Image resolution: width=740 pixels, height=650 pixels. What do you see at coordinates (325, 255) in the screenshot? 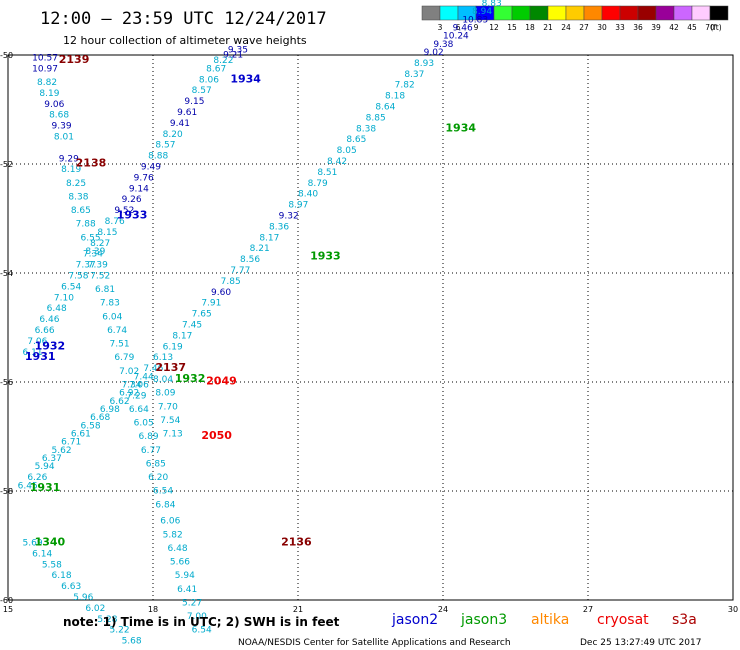
I see `pass-time-label: 1933` at bounding box center [325, 255].